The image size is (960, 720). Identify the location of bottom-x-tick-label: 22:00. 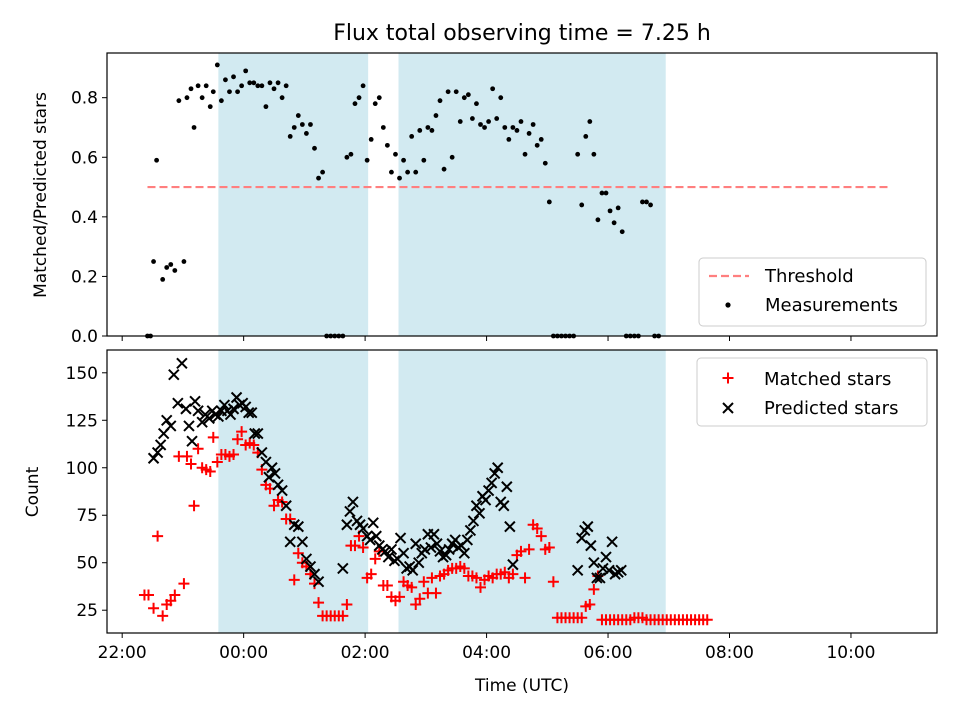
(122, 653).